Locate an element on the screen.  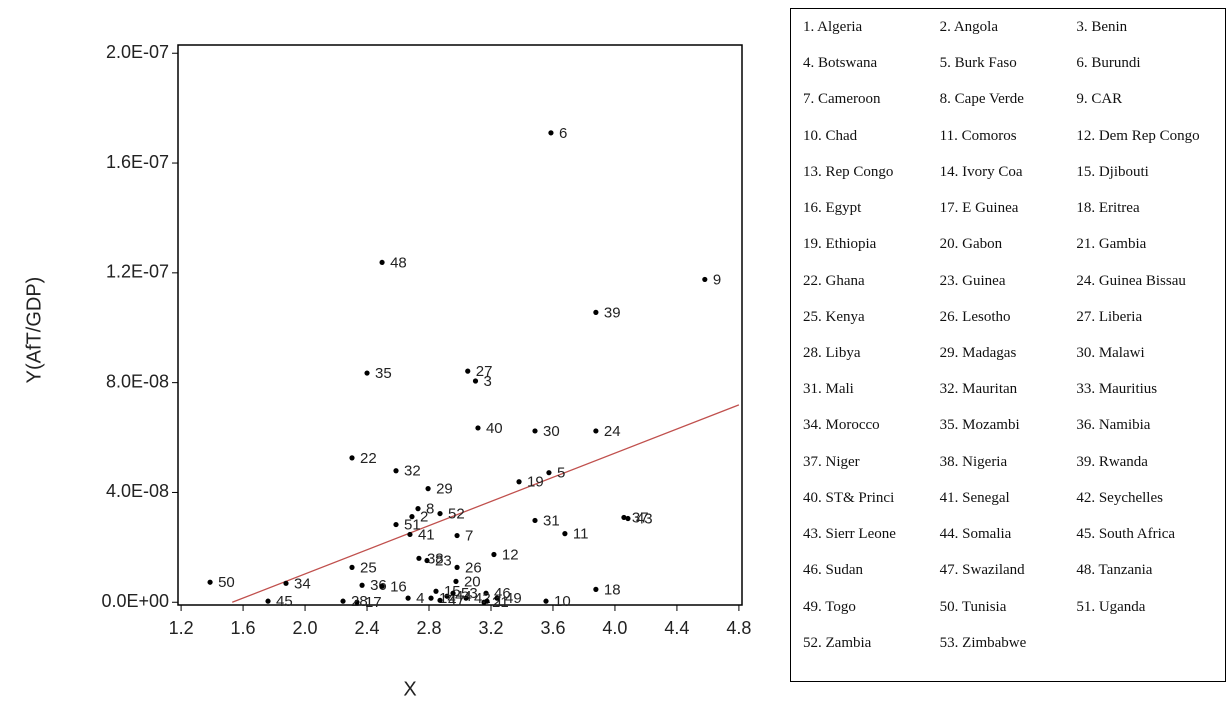
point-label: 51 is located at coordinates (412, 525).